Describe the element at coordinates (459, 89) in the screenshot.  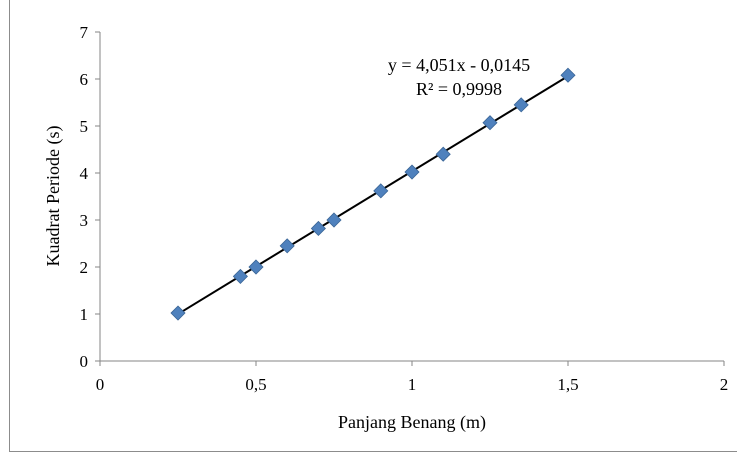
I see `r-squared-label: R² = 0,9998` at that location.